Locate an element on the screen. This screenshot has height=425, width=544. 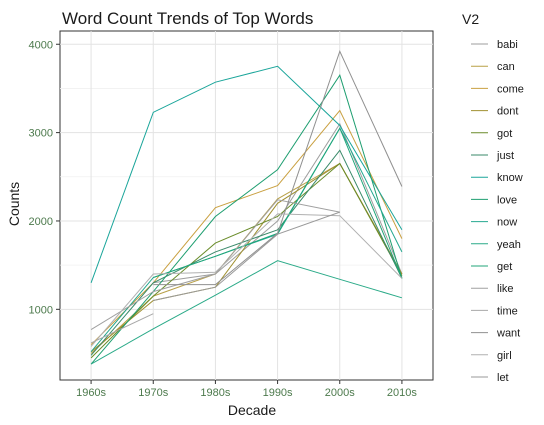
y-tick-label: 1000 is located at coordinates (41, 310).